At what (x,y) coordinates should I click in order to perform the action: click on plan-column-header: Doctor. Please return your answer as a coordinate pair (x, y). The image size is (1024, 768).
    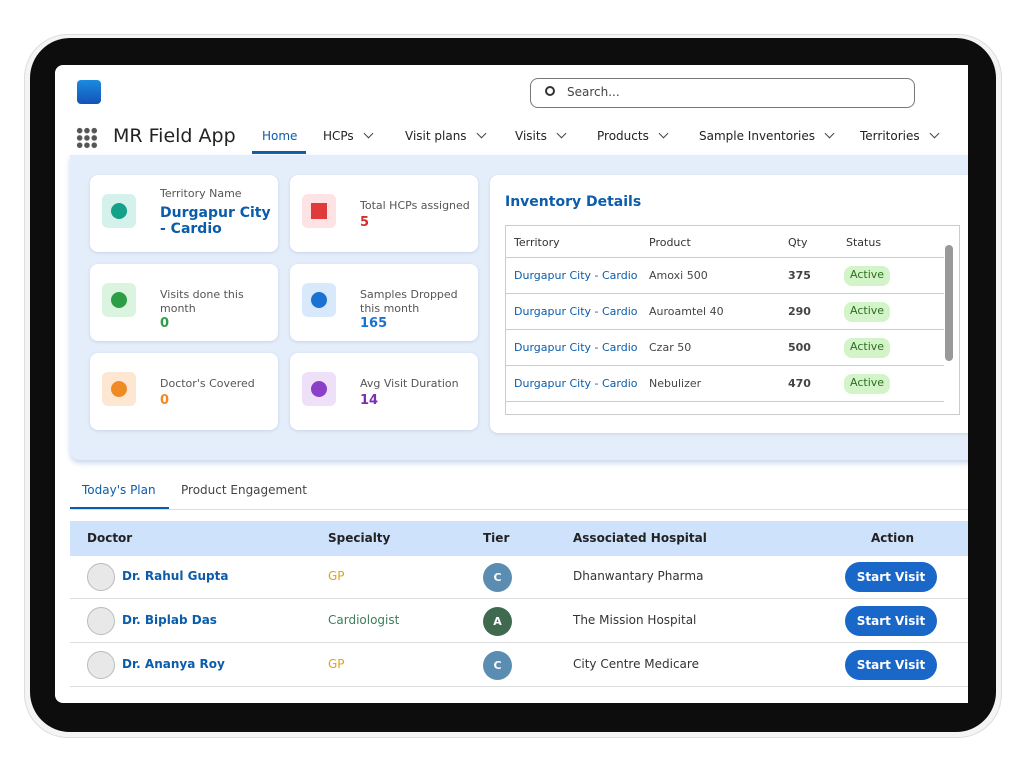
    Looking at the image, I should click on (110, 538).